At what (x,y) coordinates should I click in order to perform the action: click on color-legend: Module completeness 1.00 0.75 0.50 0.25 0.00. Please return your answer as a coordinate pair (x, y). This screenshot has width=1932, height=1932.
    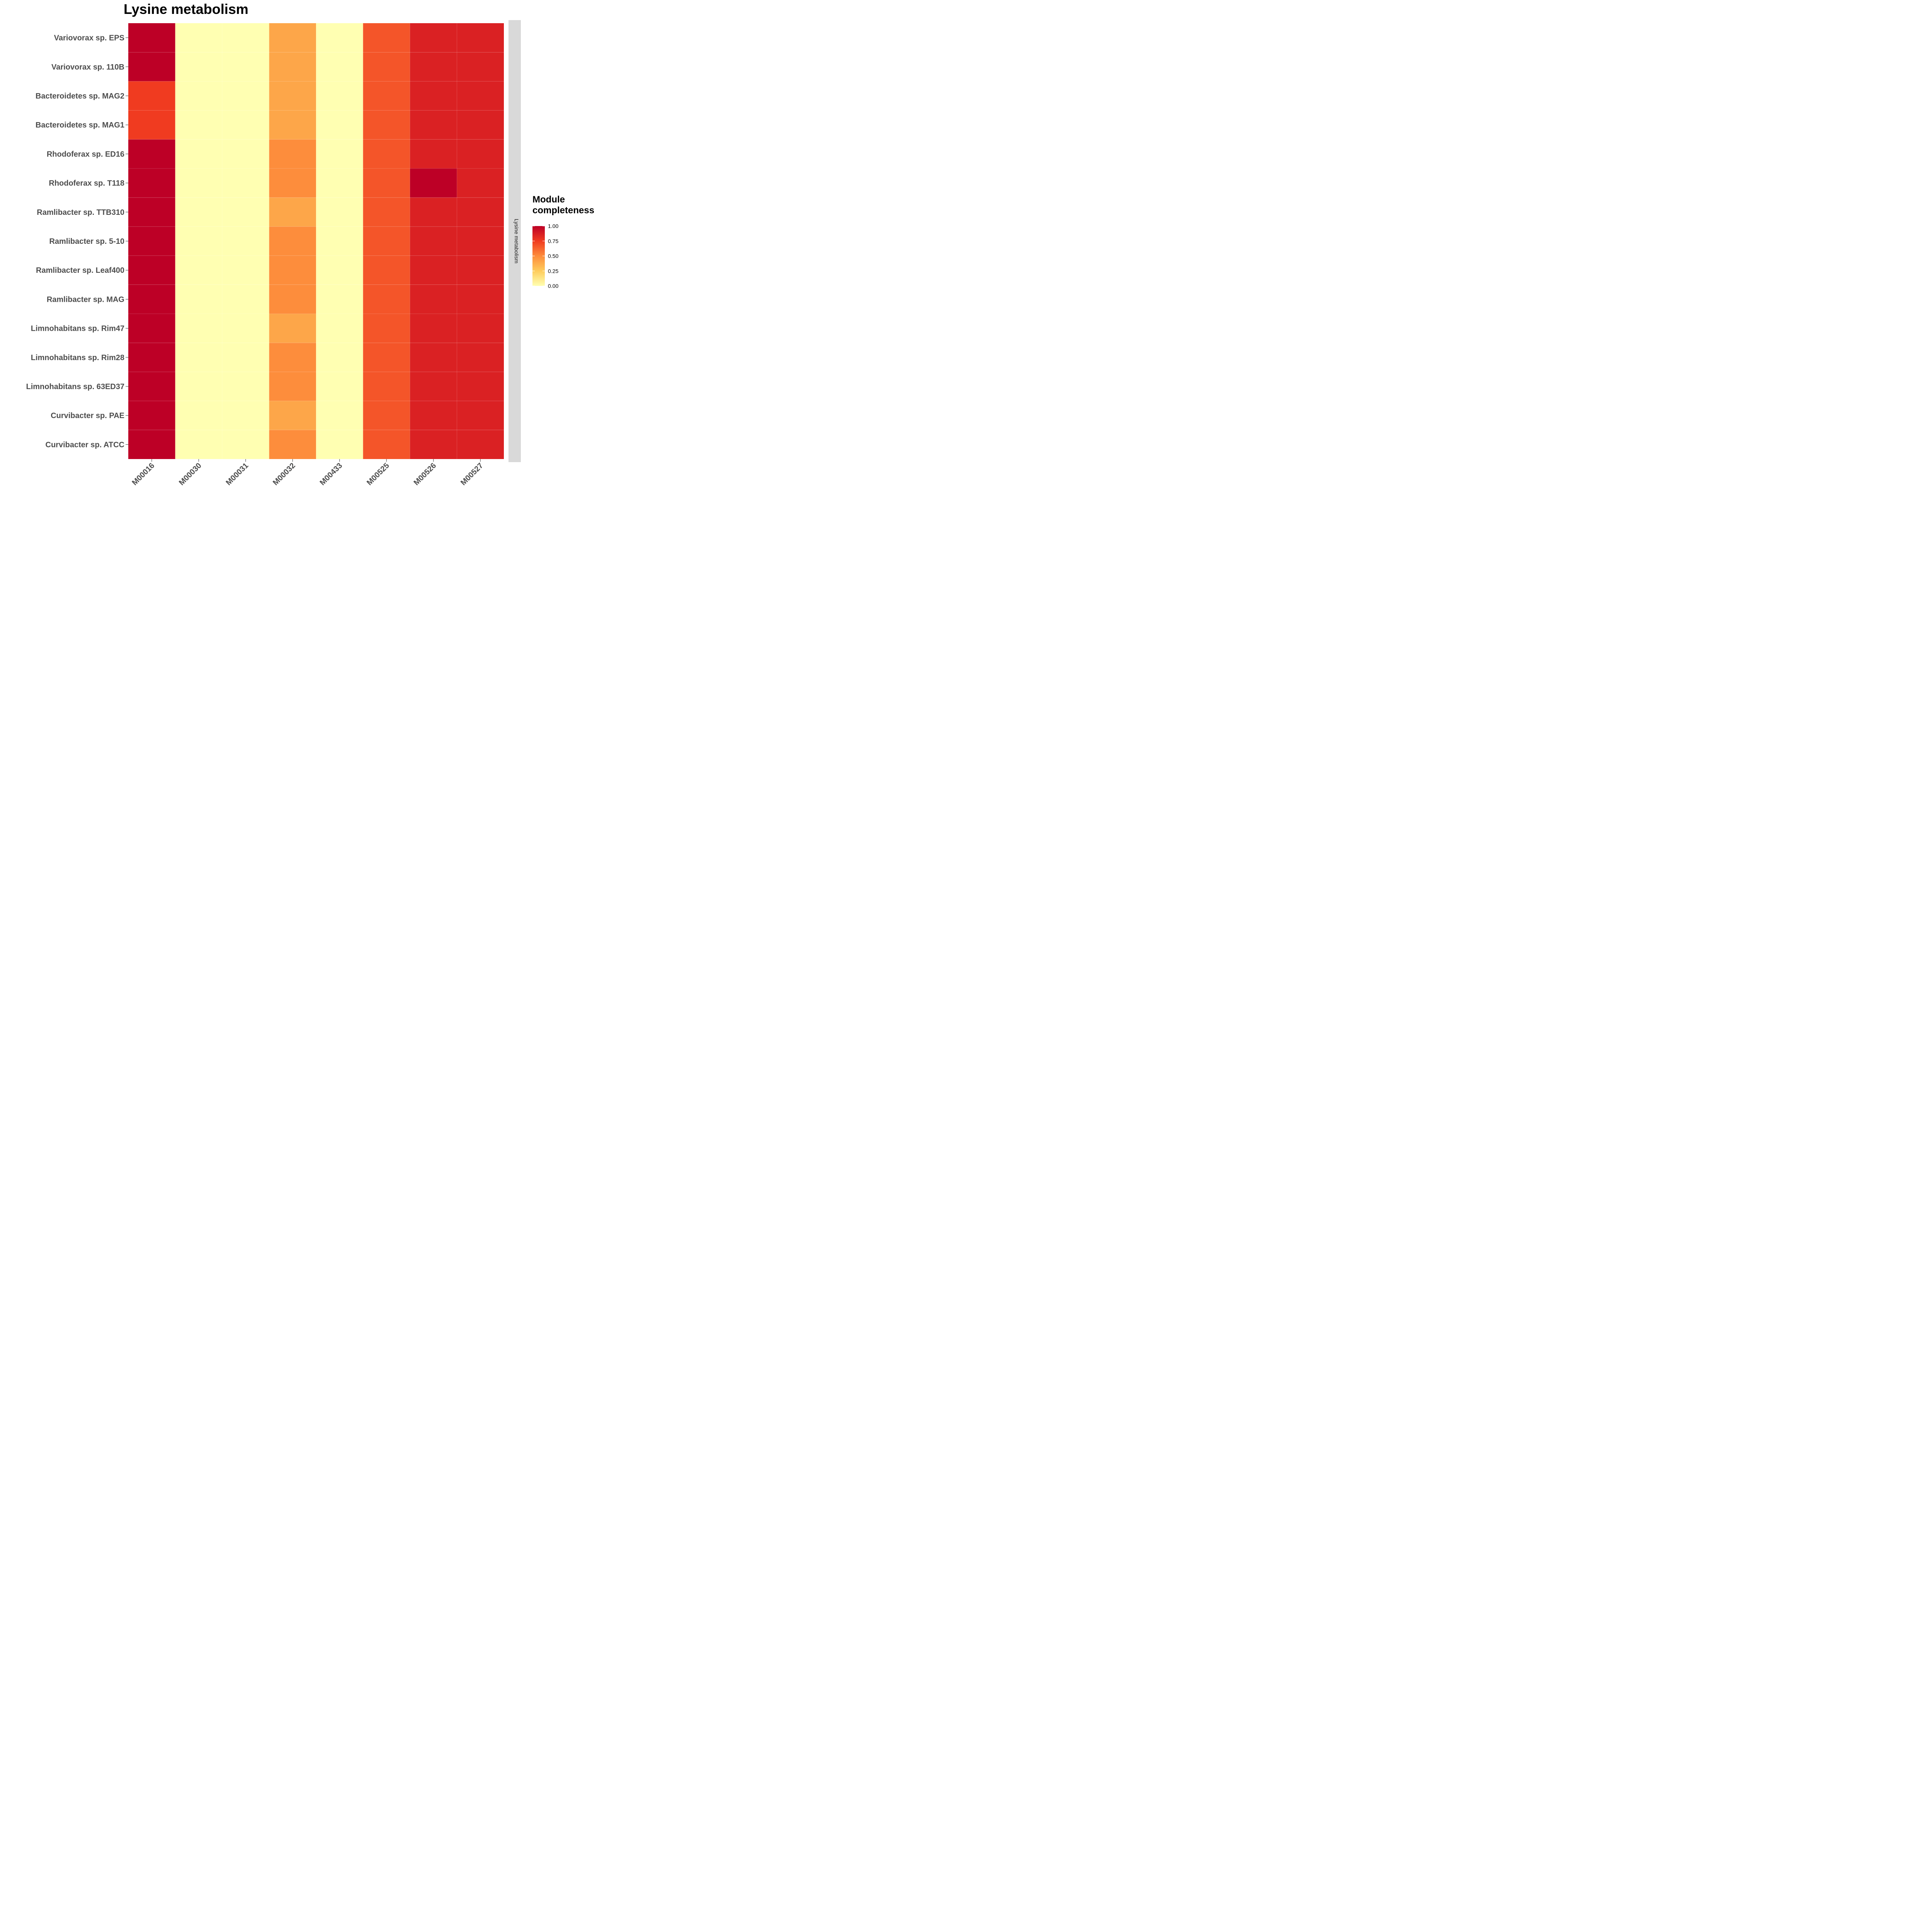
    Looking at the image, I should click on (563, 241).